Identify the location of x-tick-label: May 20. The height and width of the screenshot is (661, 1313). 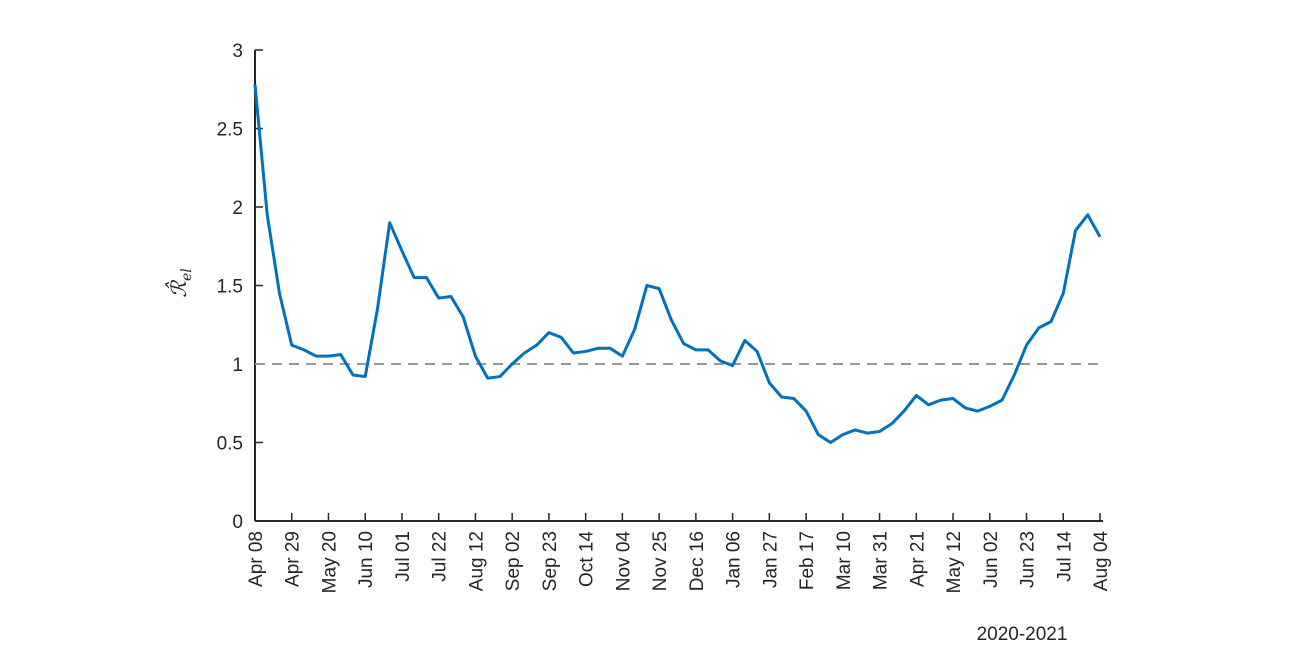
(329, 562).